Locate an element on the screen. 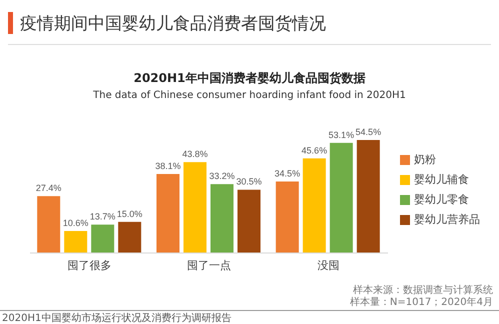 The width and height of the screenshot is (499, 324). legend-label: 婴幼儿零食 is located at coordinates (441, 199).